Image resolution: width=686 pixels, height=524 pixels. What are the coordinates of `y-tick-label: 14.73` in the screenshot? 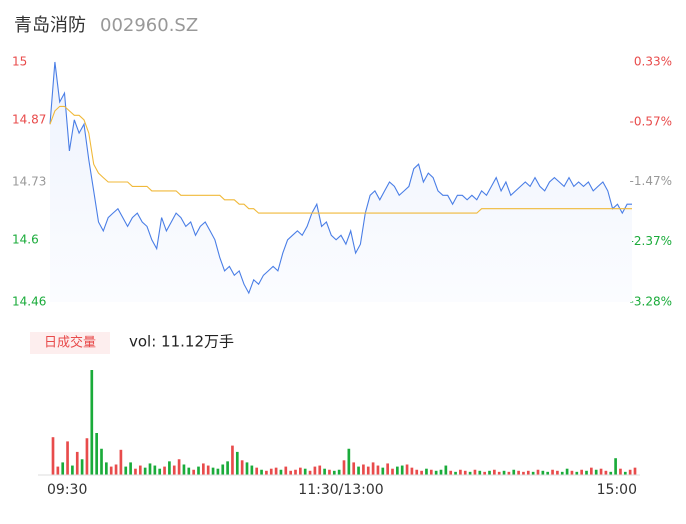 It's located at (29, 182).